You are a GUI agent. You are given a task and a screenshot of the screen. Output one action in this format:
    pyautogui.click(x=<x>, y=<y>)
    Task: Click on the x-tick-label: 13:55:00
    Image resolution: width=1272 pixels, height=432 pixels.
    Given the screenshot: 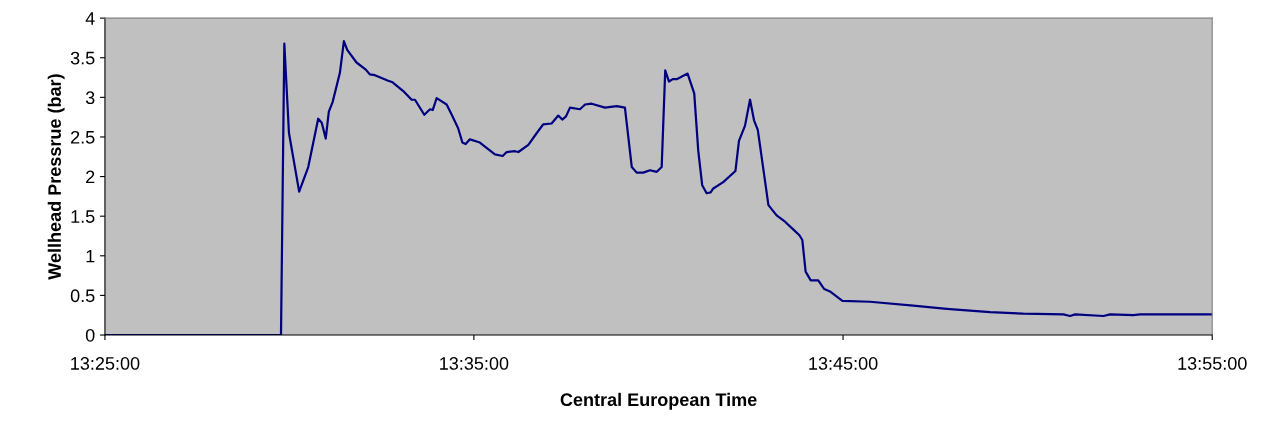 What is the action you would take?
    pyautogui.click(x=1212, y=363)
    